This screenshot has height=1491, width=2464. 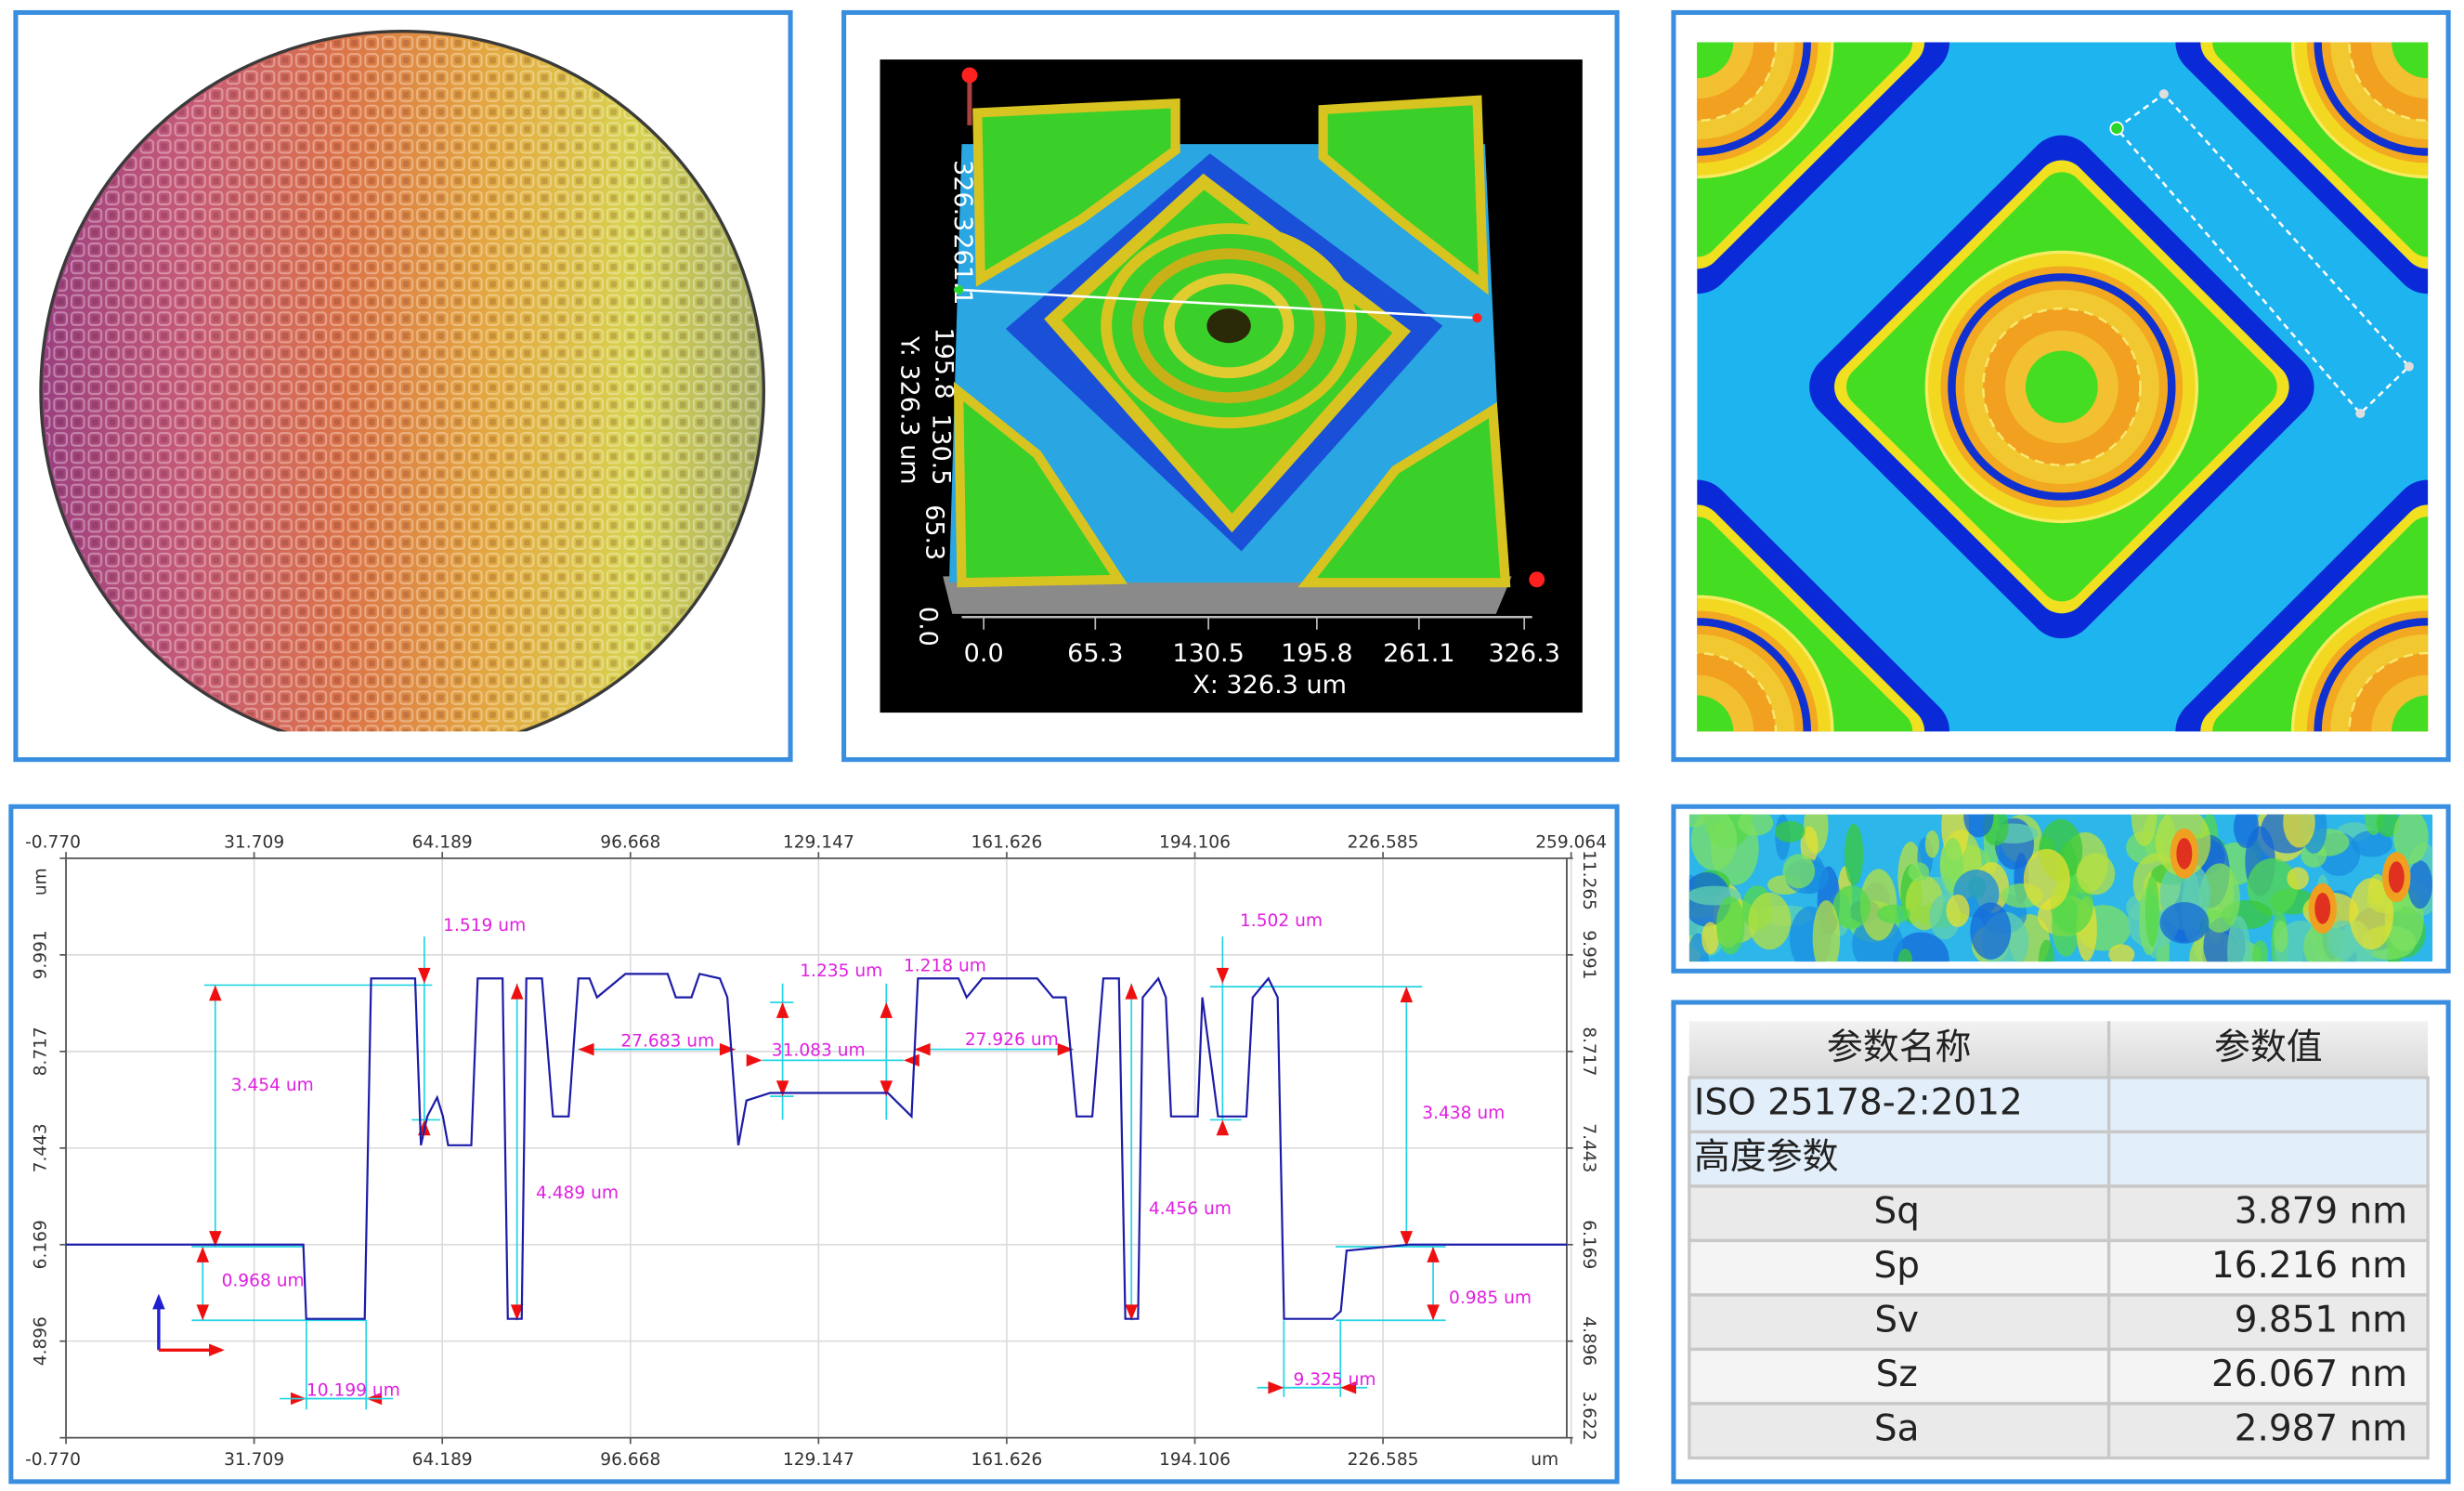 I want to click on x-tick-label: 195.8, so click(x=1316, y=653).